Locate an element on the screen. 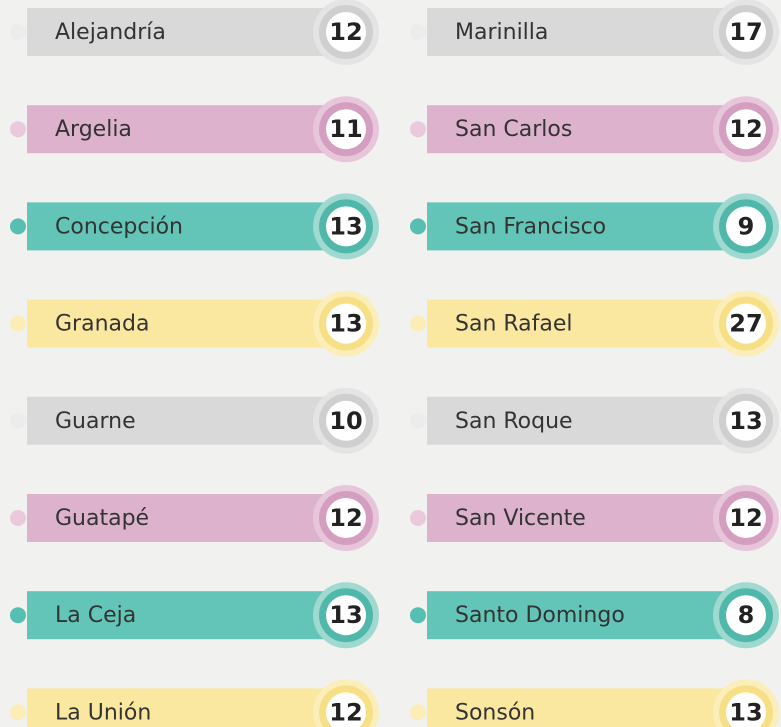 The image size is (781, 727). item-name: Granada is located at coordinates (102, 324).